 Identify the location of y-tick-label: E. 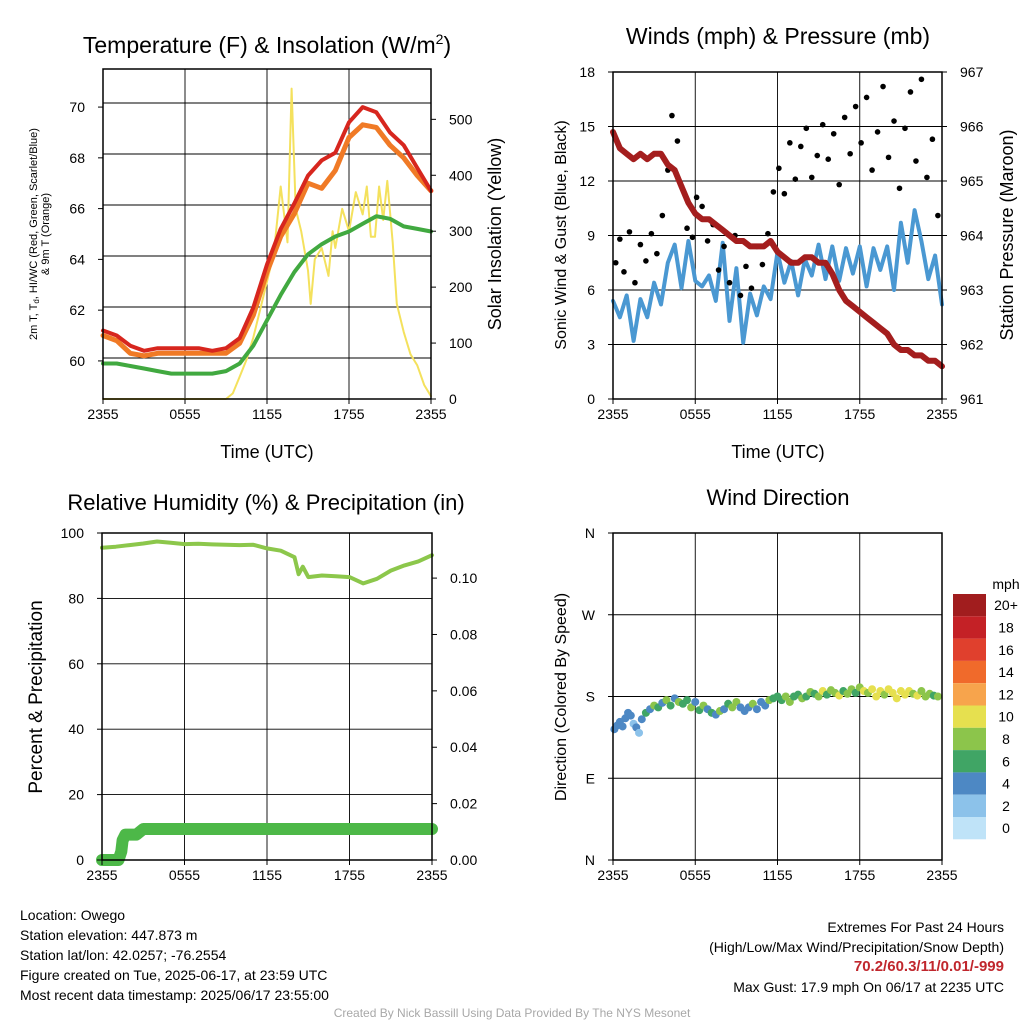
(590, 778).